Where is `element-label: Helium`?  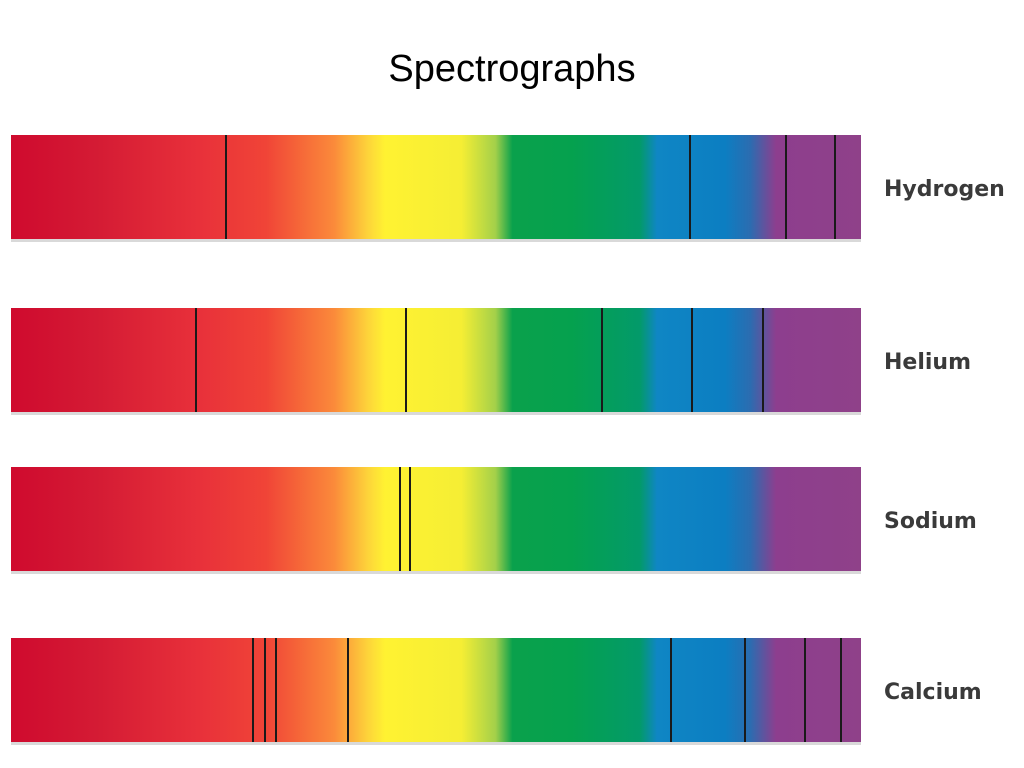 element-label: Helium is located at coordinates (928, 362).